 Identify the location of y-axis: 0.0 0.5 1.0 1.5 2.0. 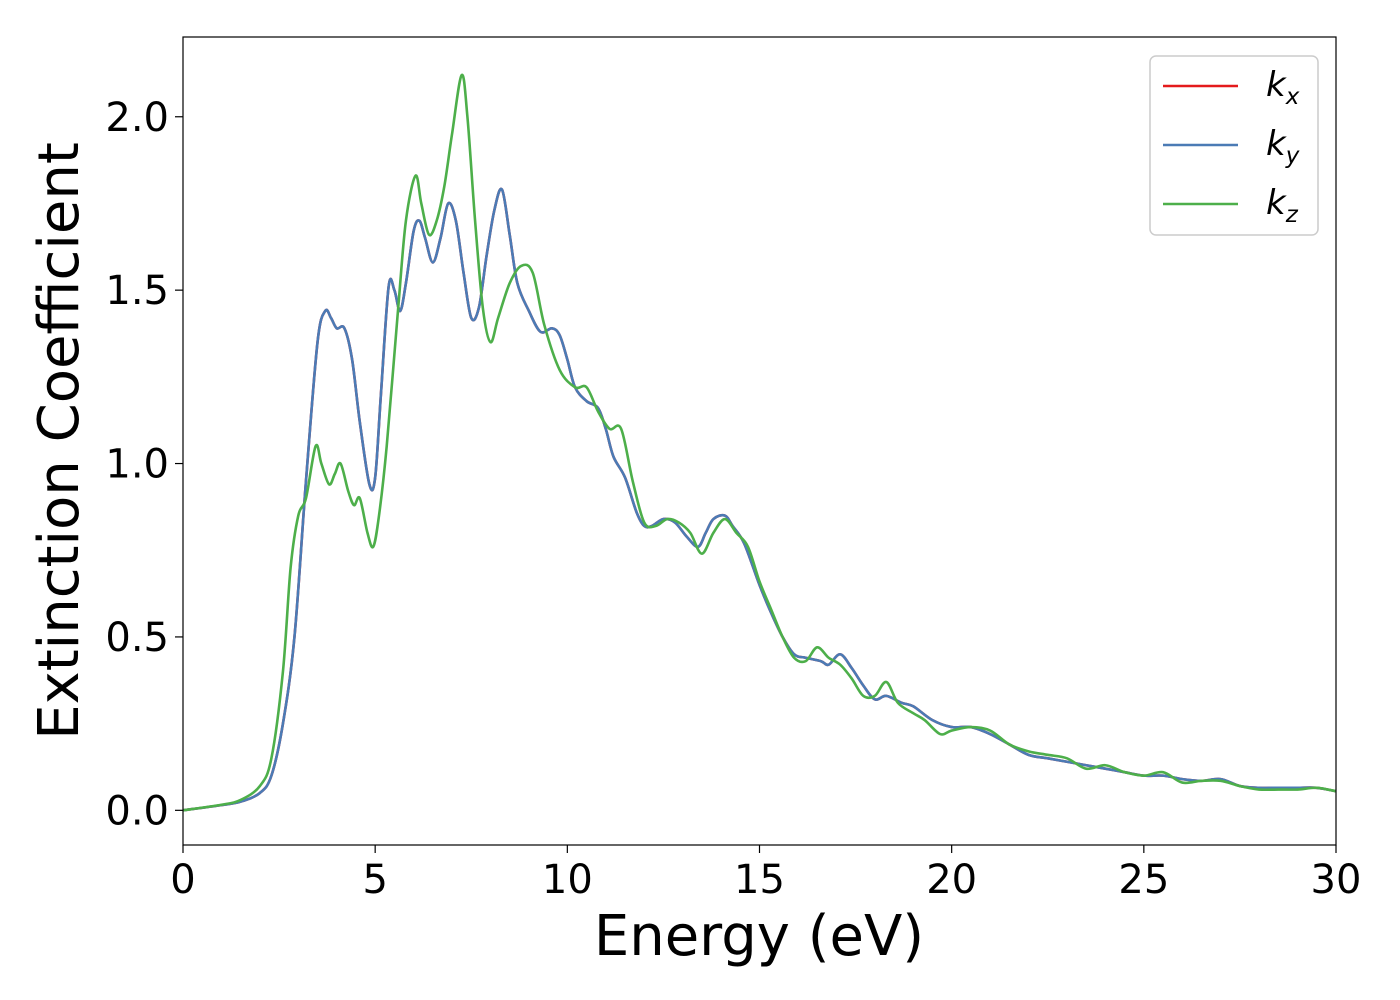
(144, 464).